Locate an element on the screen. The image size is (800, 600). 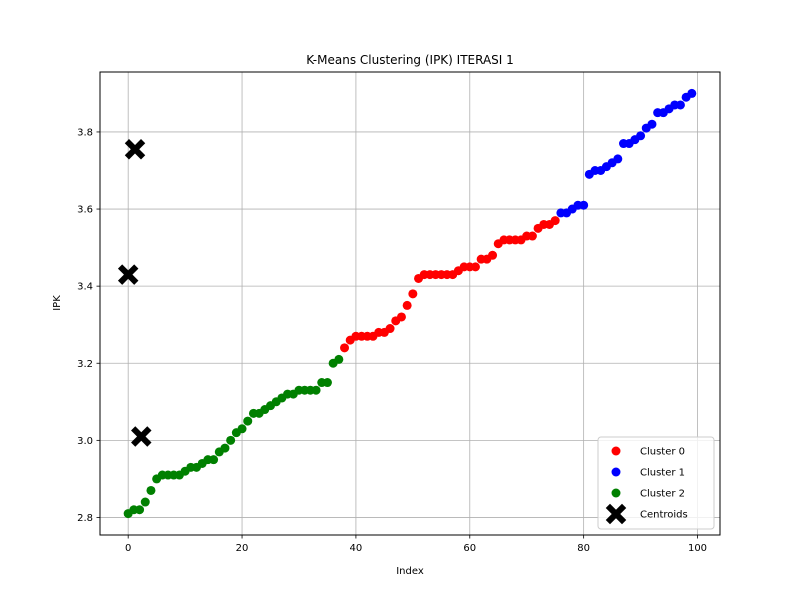
x-tick-label: 100 is located at coordinates (697, 548).